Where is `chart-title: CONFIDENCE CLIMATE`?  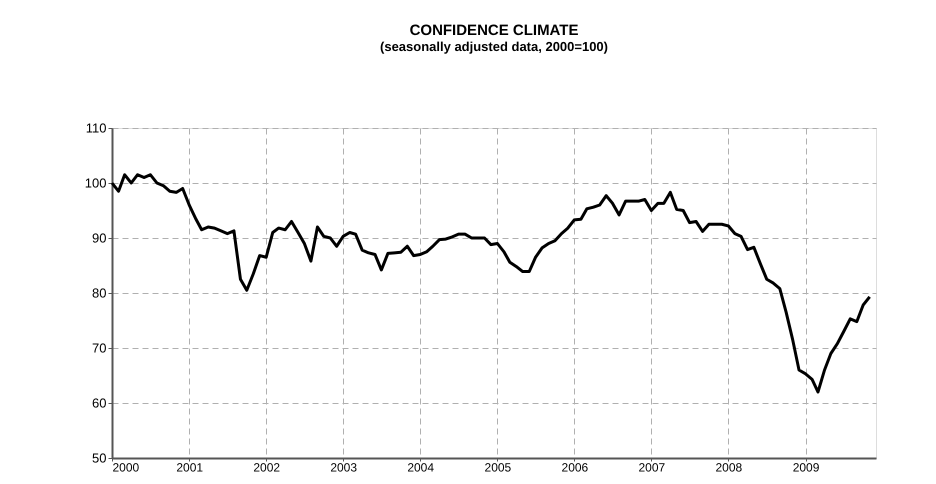
chart-title: CONFIDENCE CLIMATE is located at coordinates (494, 30).